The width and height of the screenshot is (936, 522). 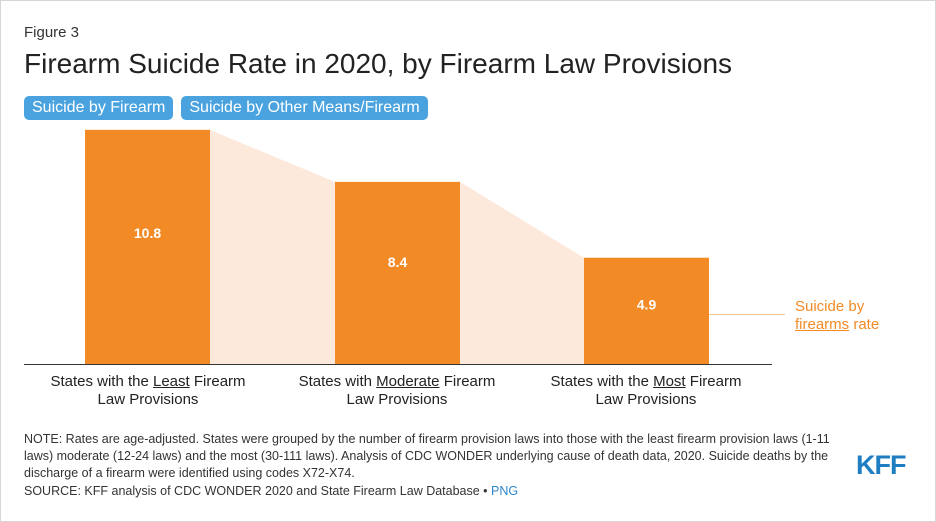 I want to click on kff-logo: KFF, so click(x=881, y=464).